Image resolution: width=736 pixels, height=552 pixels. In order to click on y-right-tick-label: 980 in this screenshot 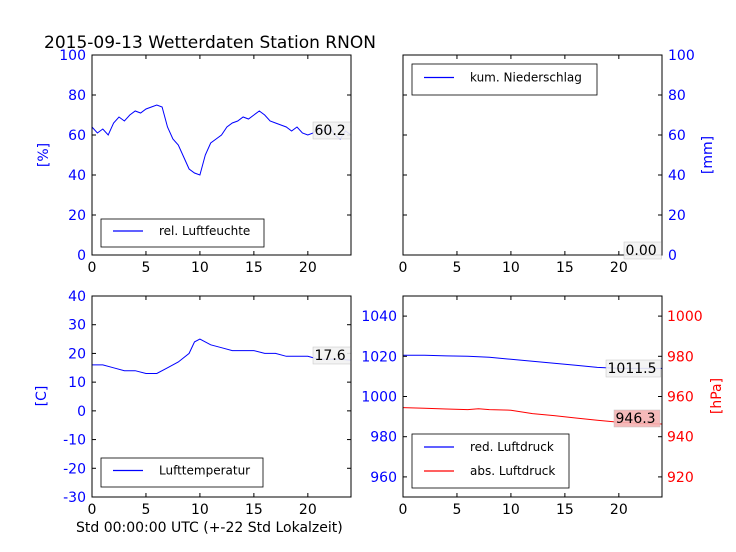, I will do `click(680, 357)`.